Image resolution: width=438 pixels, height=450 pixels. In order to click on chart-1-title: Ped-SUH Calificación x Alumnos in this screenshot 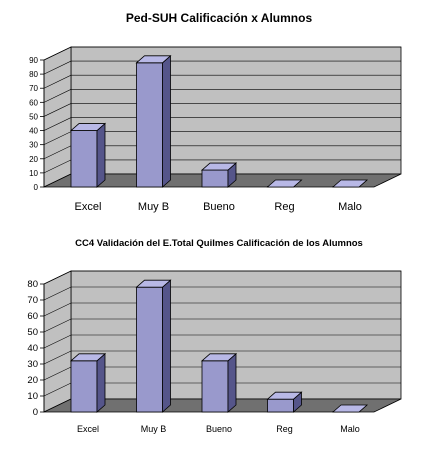, I will do `click(219, 18)`.